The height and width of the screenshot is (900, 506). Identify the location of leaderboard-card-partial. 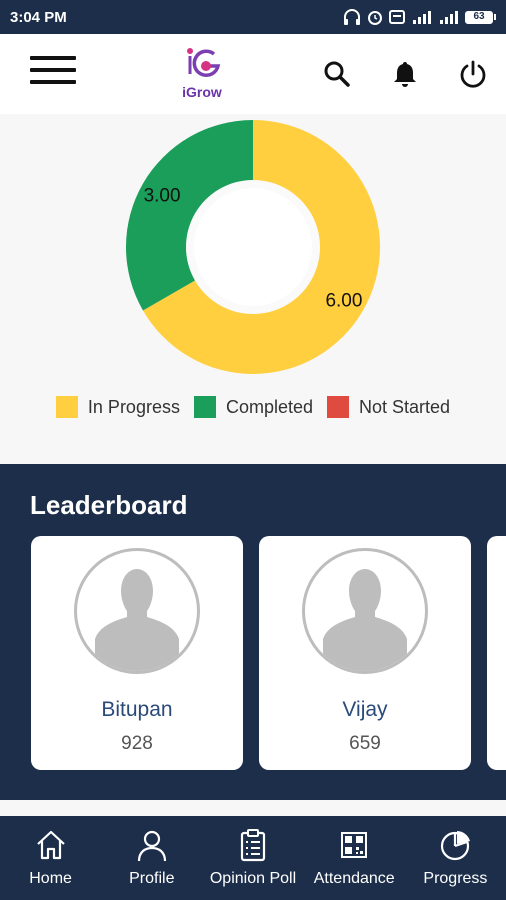
(496, 653).